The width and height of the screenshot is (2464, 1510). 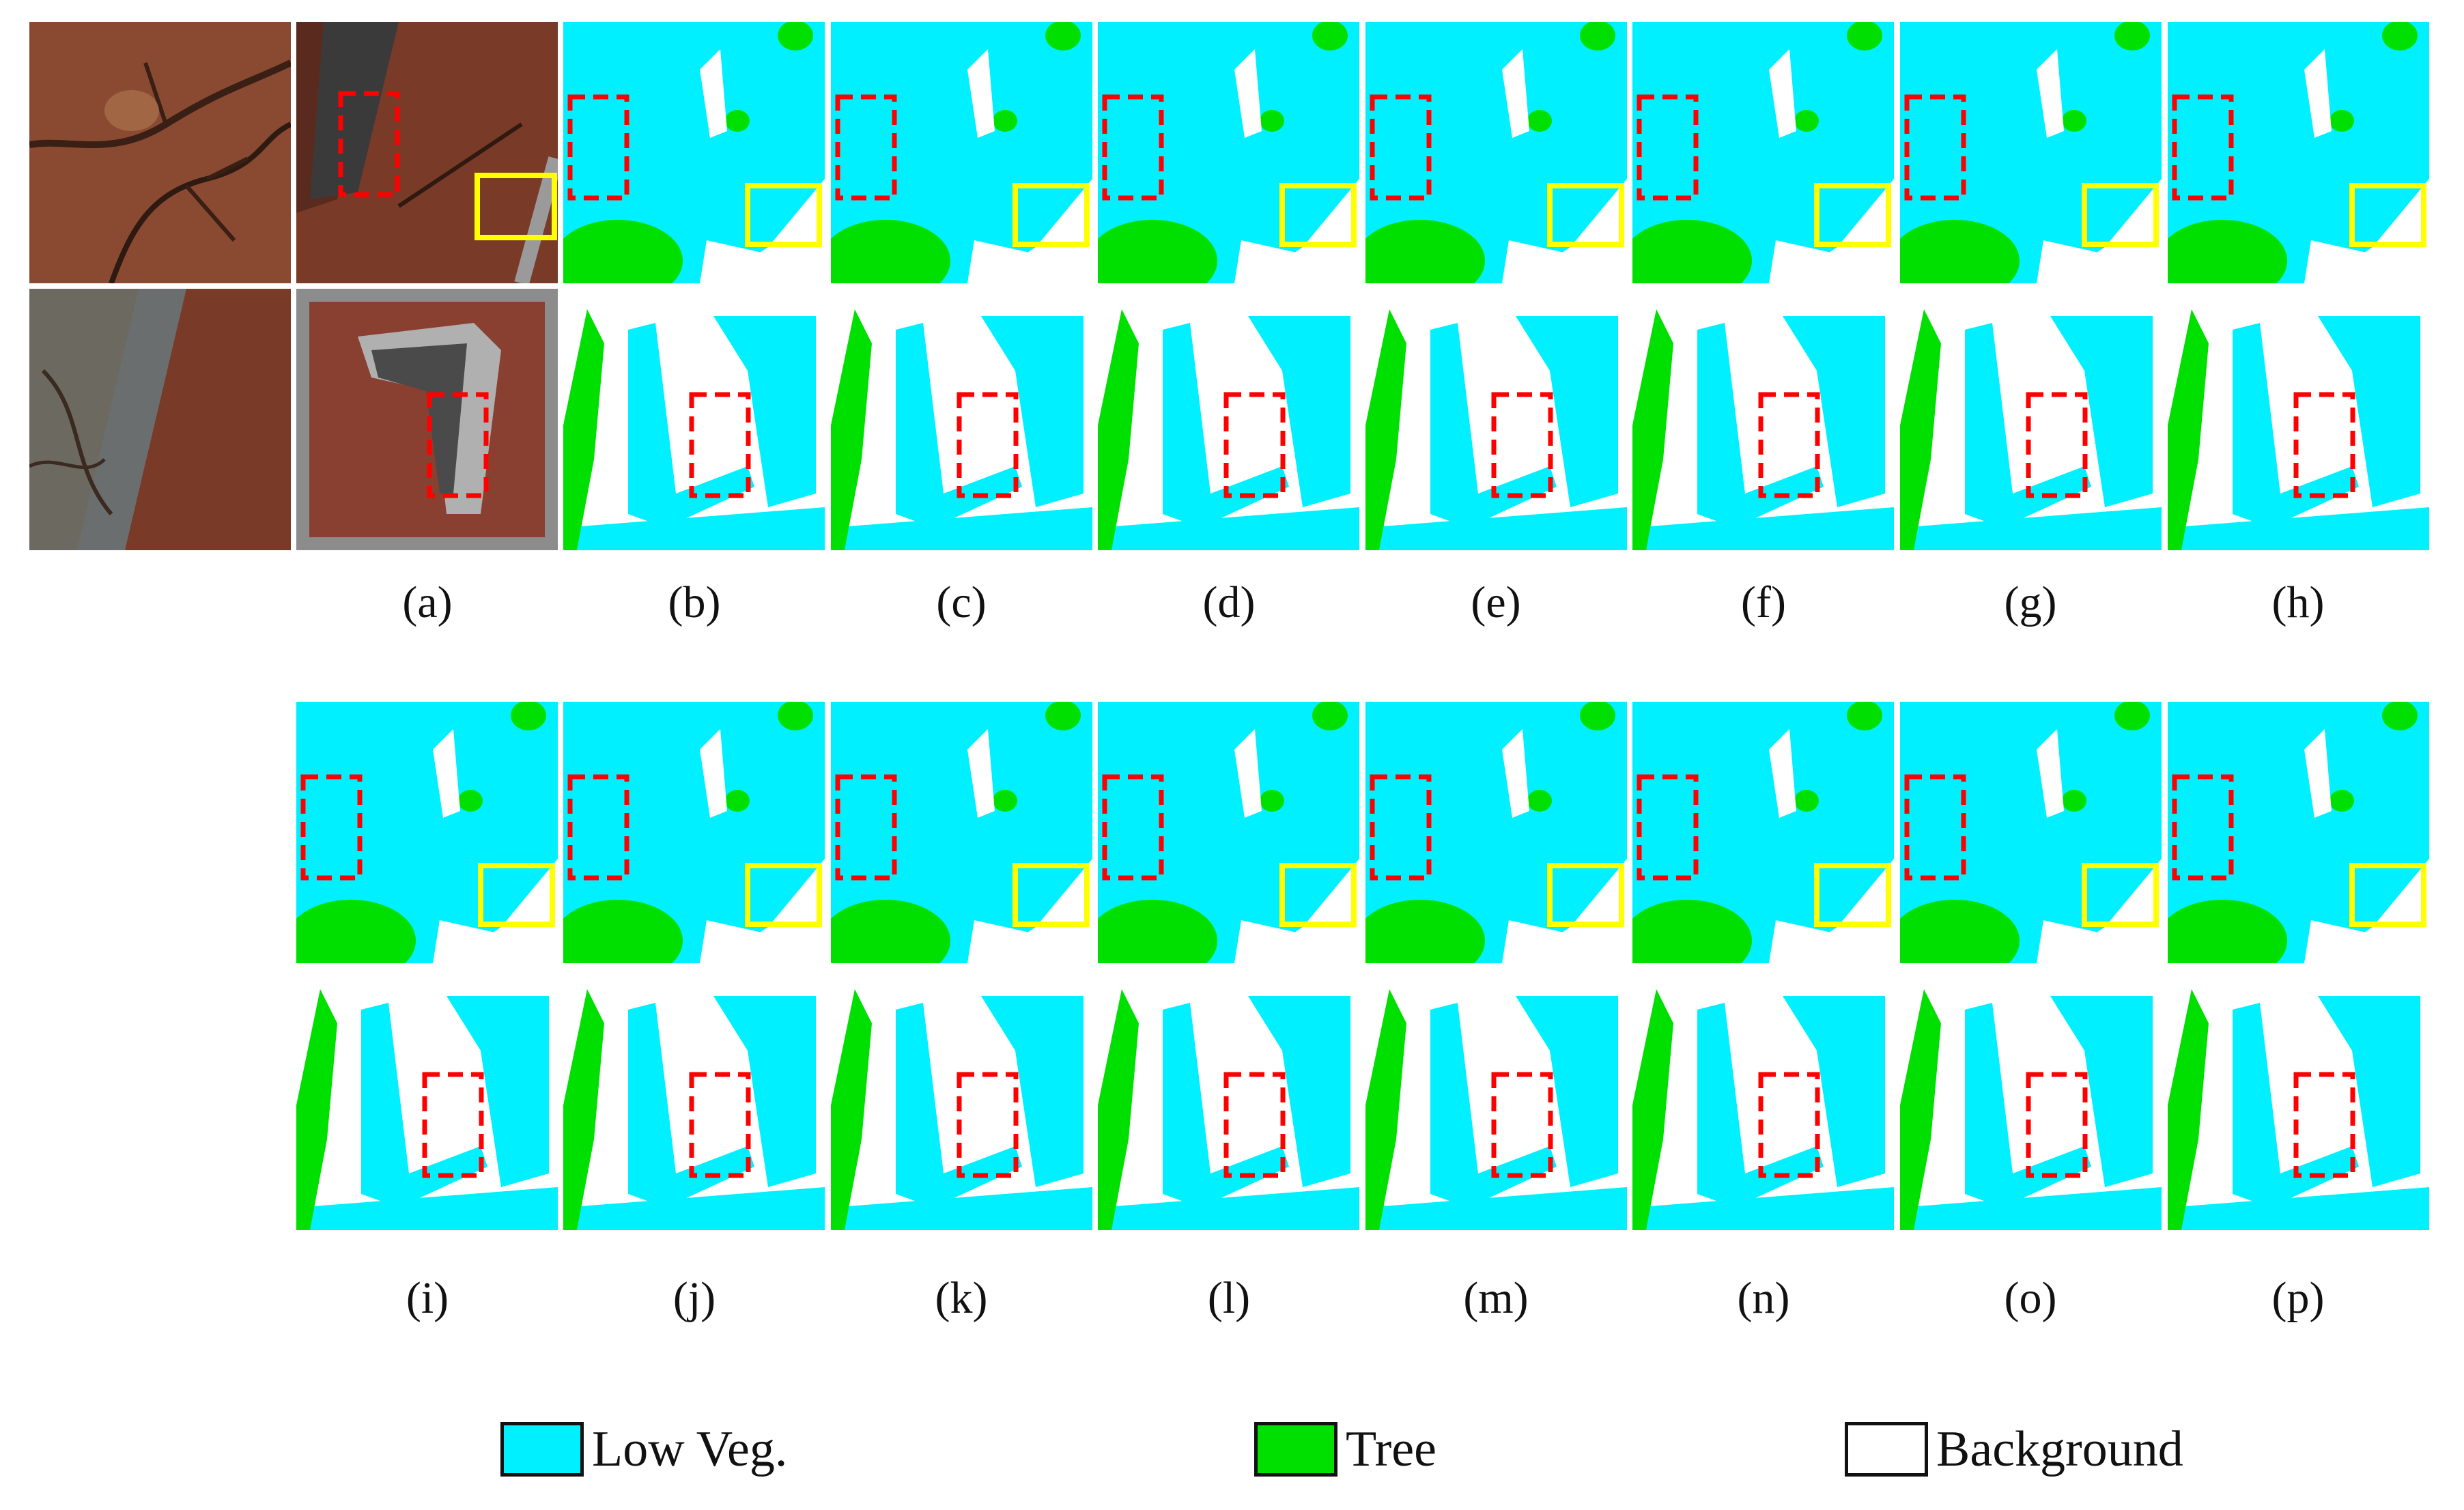 What do you see at coordinates (427, 419) in the screenshot?
I see `input-image-bottom-right` at bounding box center [427, 419].